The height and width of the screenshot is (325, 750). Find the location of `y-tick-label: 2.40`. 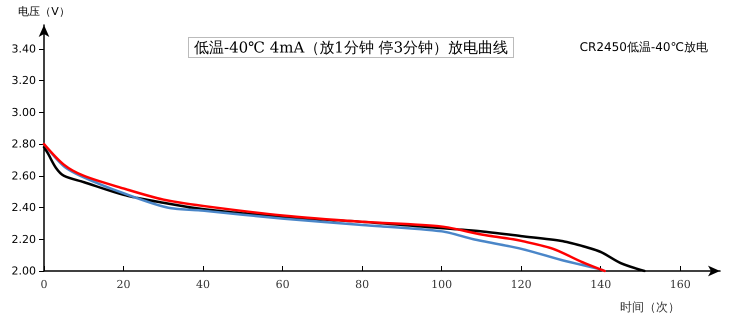

y-tick-label: 2.40 is located at coordinates (24, 207).